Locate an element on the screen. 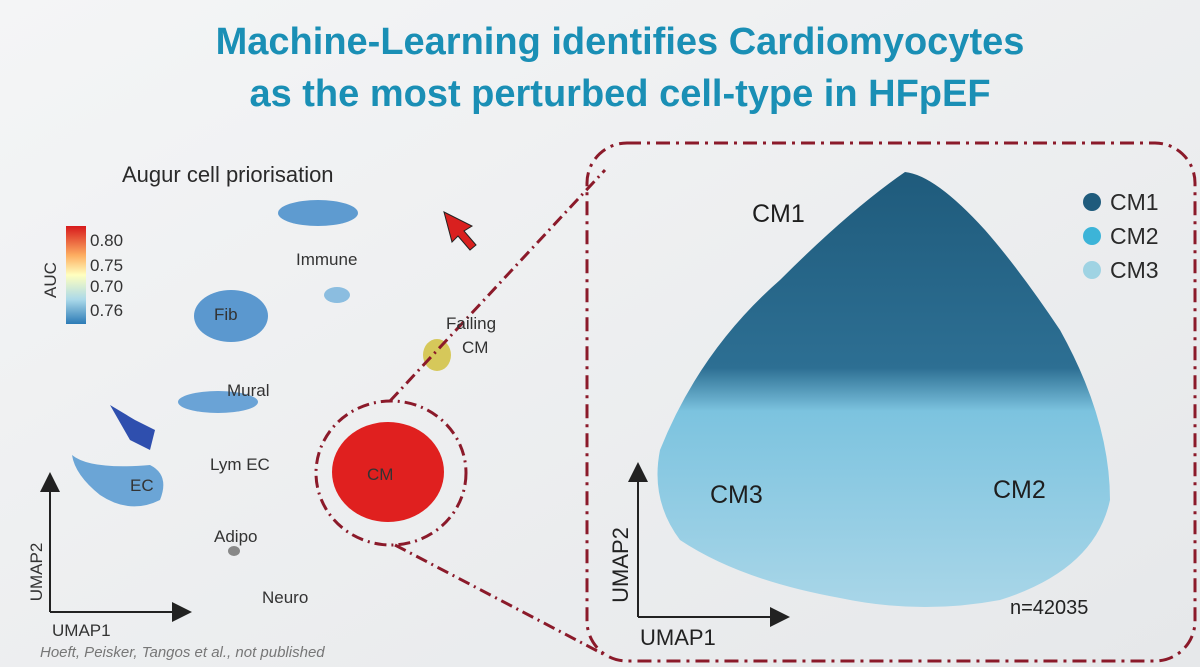  legend-label: CM3 is located at coordinates (1134, 270).